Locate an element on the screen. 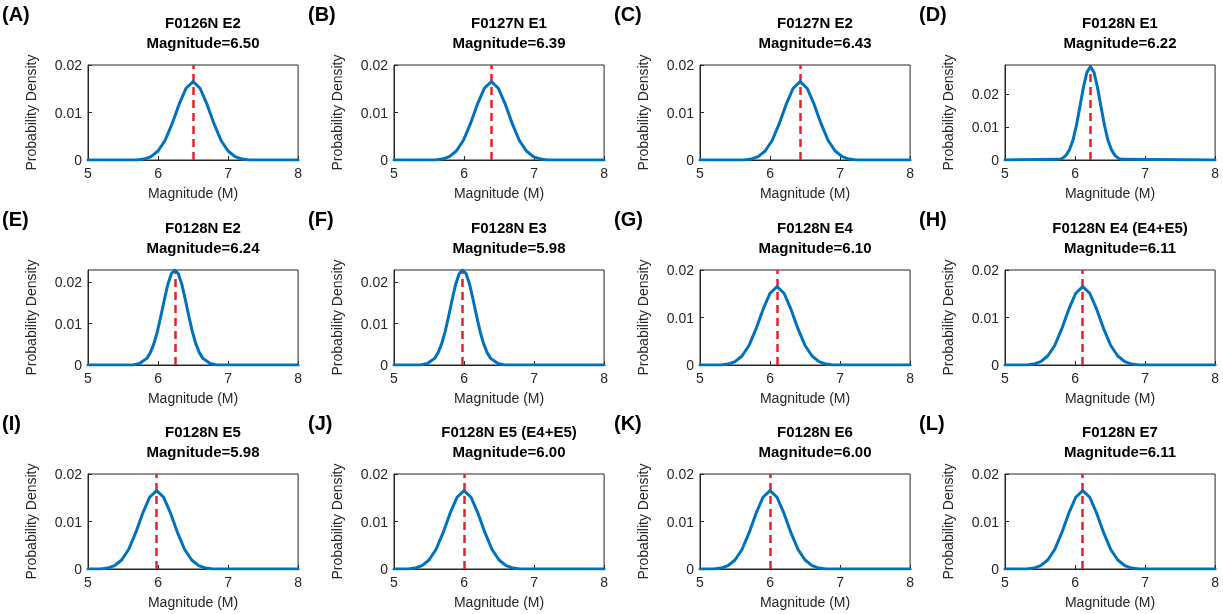 Image resolution: width=1223 pixels, height=614 pixels. chart-title: F0128N E7 is located at coordinates (1120, 432).